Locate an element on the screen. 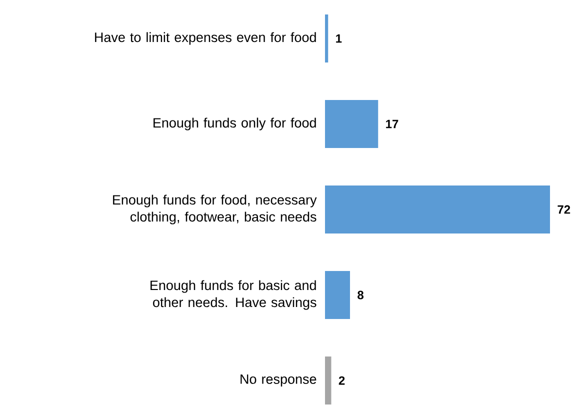  data-label: 17 is located at coordinates (392, 124).